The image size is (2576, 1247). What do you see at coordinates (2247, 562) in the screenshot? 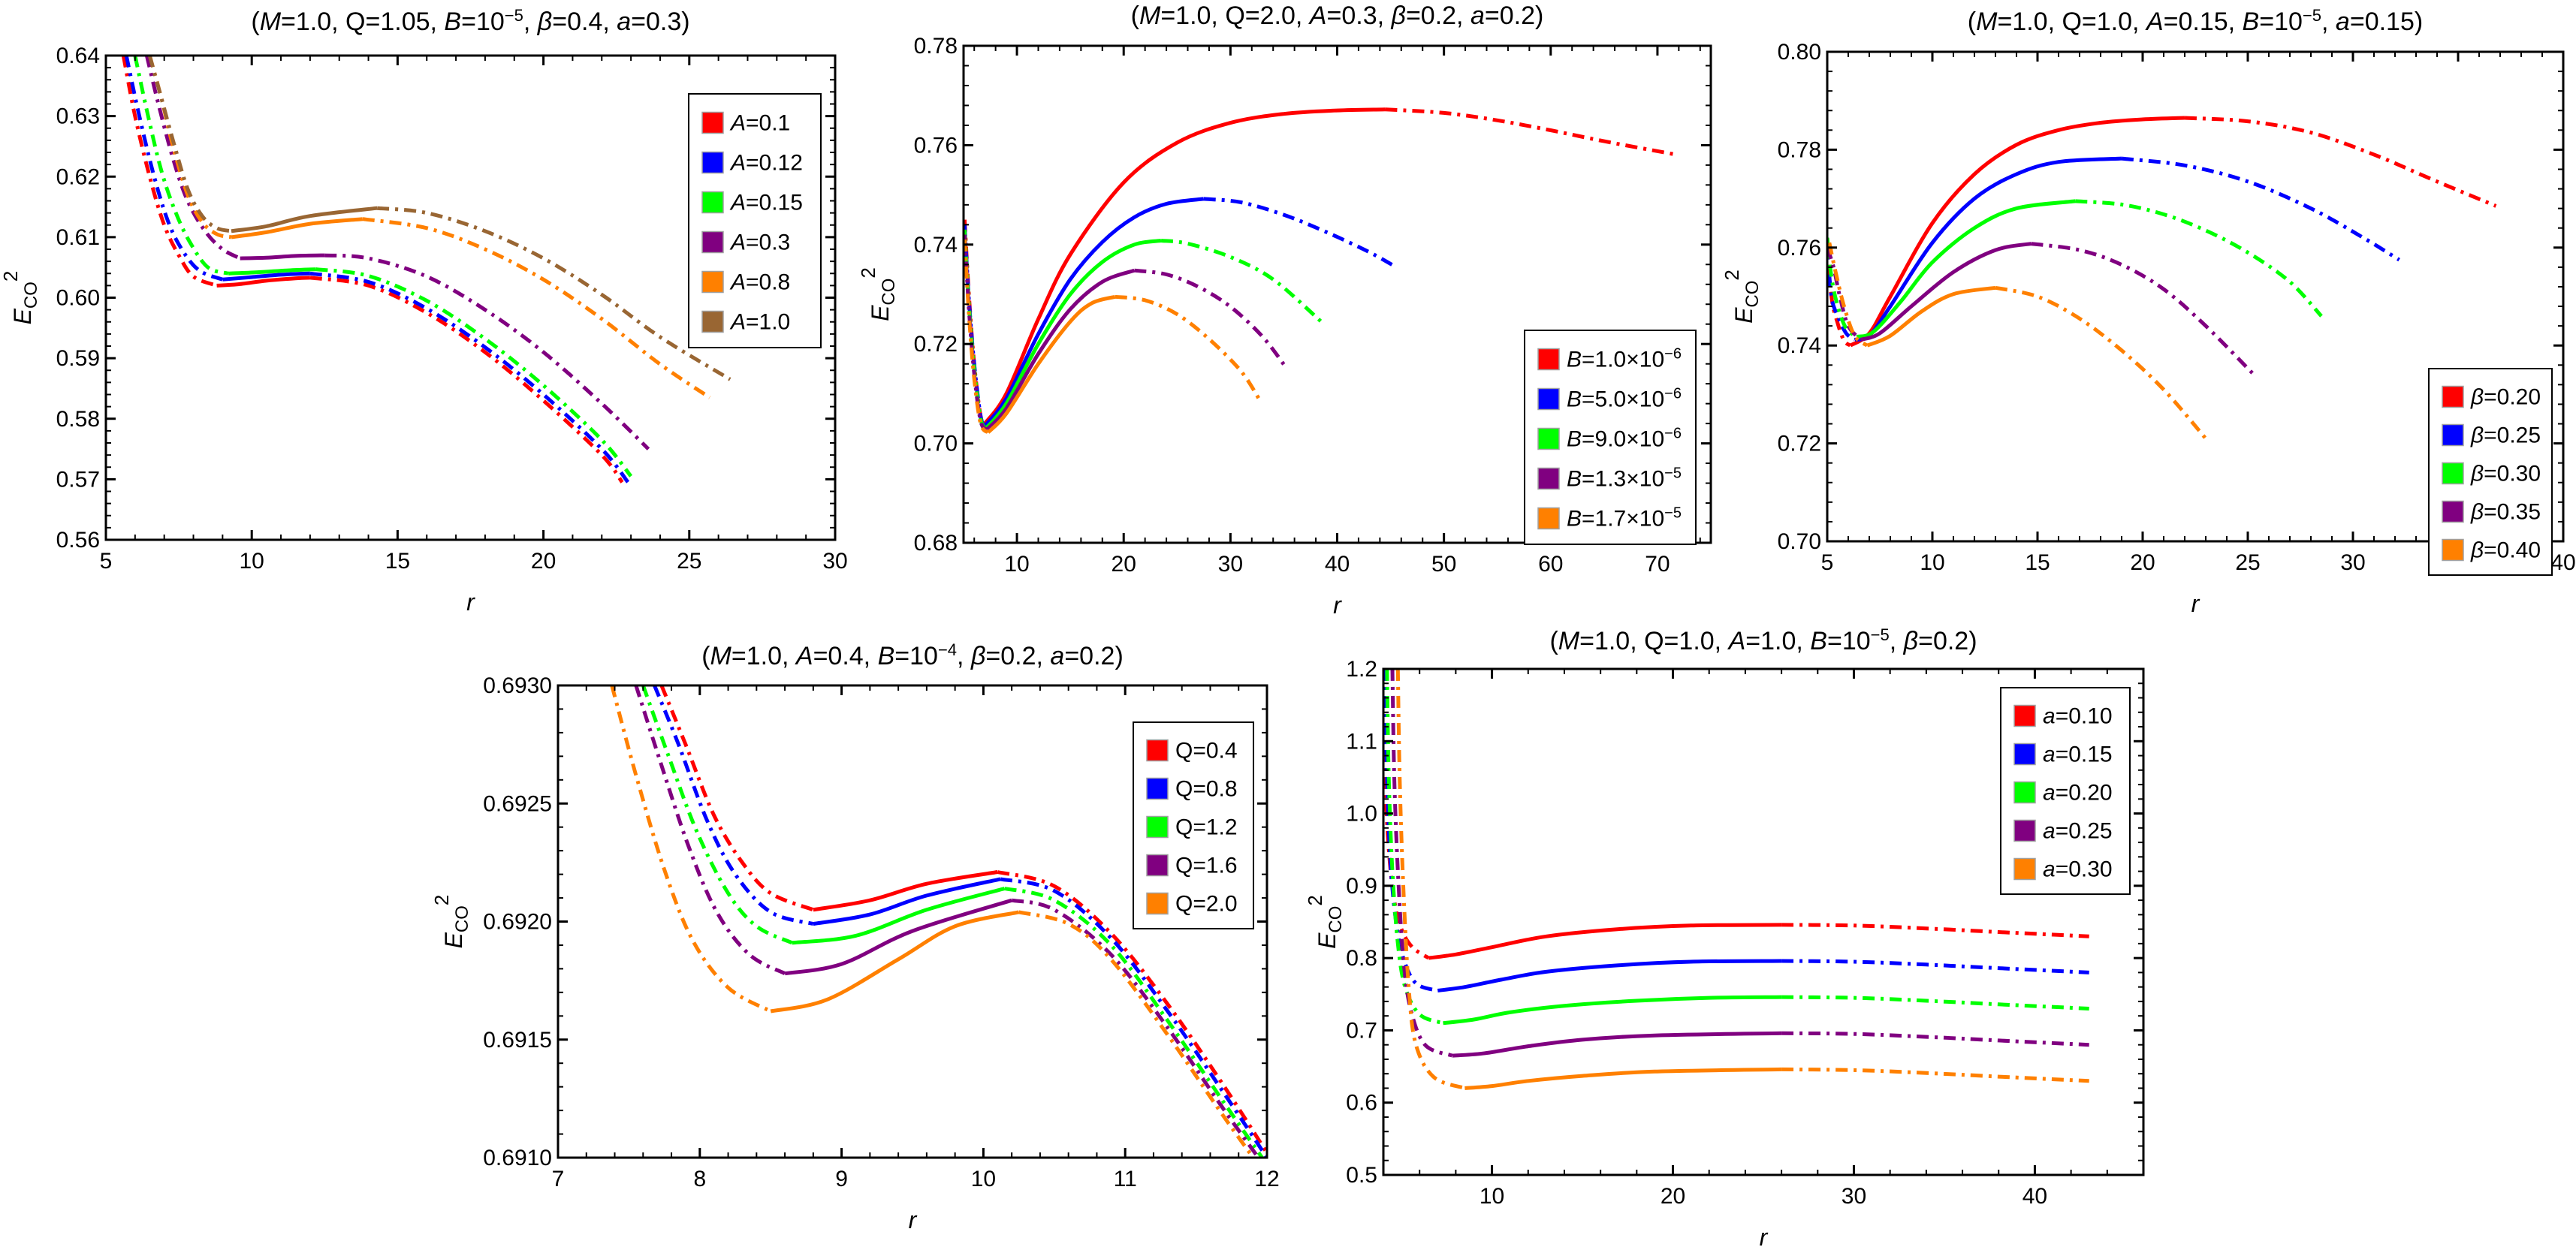
I see `x-tick-label: 25` at bounding box center [2247, 562].